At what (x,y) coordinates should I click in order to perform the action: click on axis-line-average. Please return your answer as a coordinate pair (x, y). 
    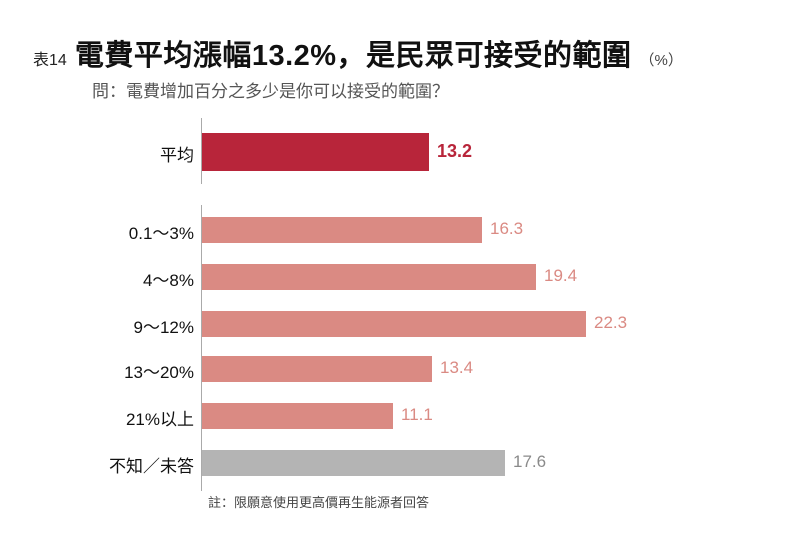
    Looking at the image, I should click on (201, 151).